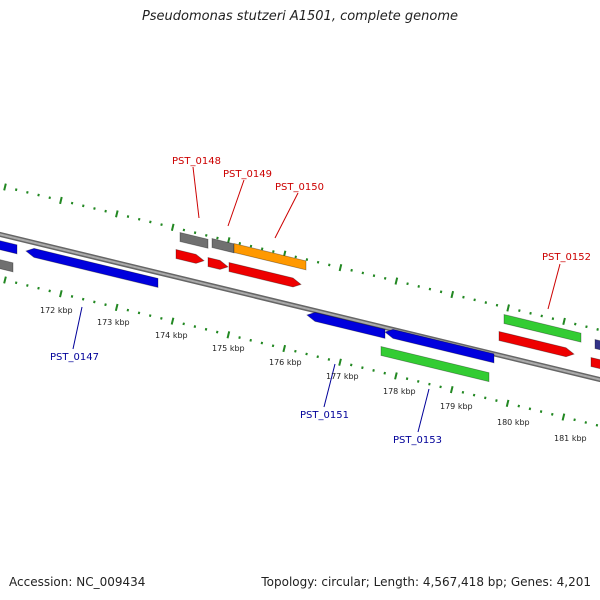 Image resolution: width=600 pixels, height=600 pixels. What do you see at coordinates (299, 187) in the screenshot?
I see `gene-label-pst-0150: PST_0150` at bounding box center [299, 187].